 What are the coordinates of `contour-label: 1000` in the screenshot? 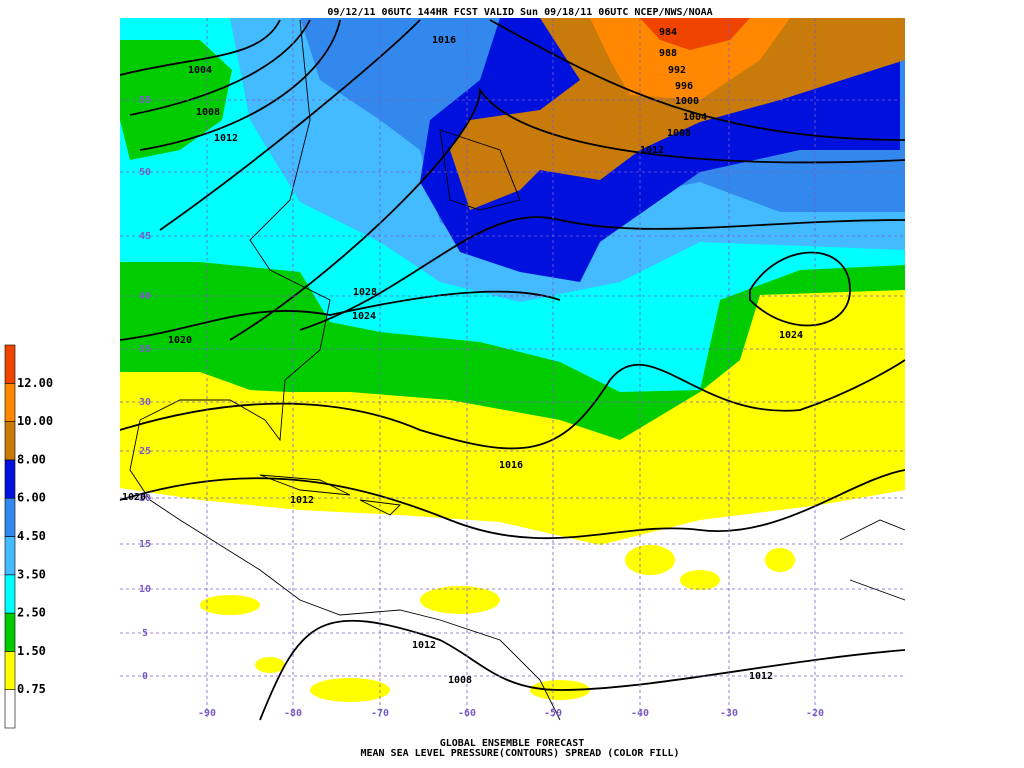 It's located at (687, 101).